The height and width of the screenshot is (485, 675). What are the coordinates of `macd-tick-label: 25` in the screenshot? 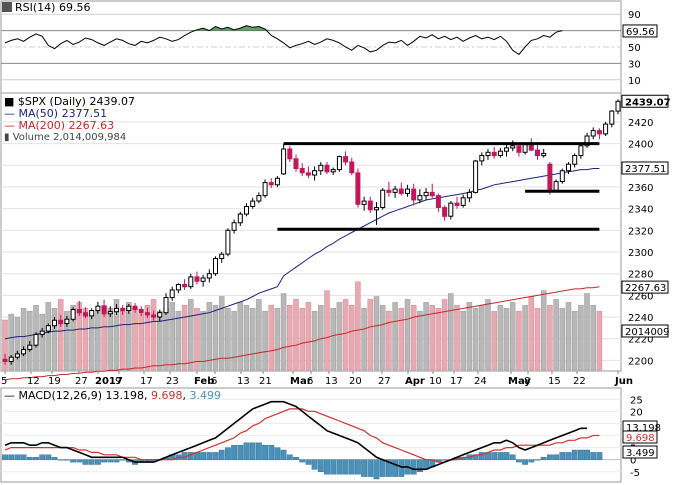 It's located at (636, 400).